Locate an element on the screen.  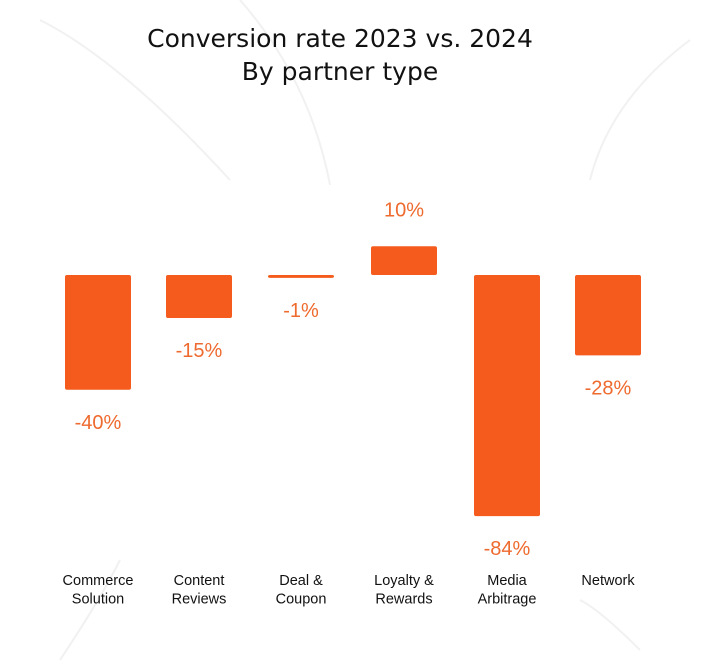
category-label: Deal & Coupon is located at coordinates (301, 590).